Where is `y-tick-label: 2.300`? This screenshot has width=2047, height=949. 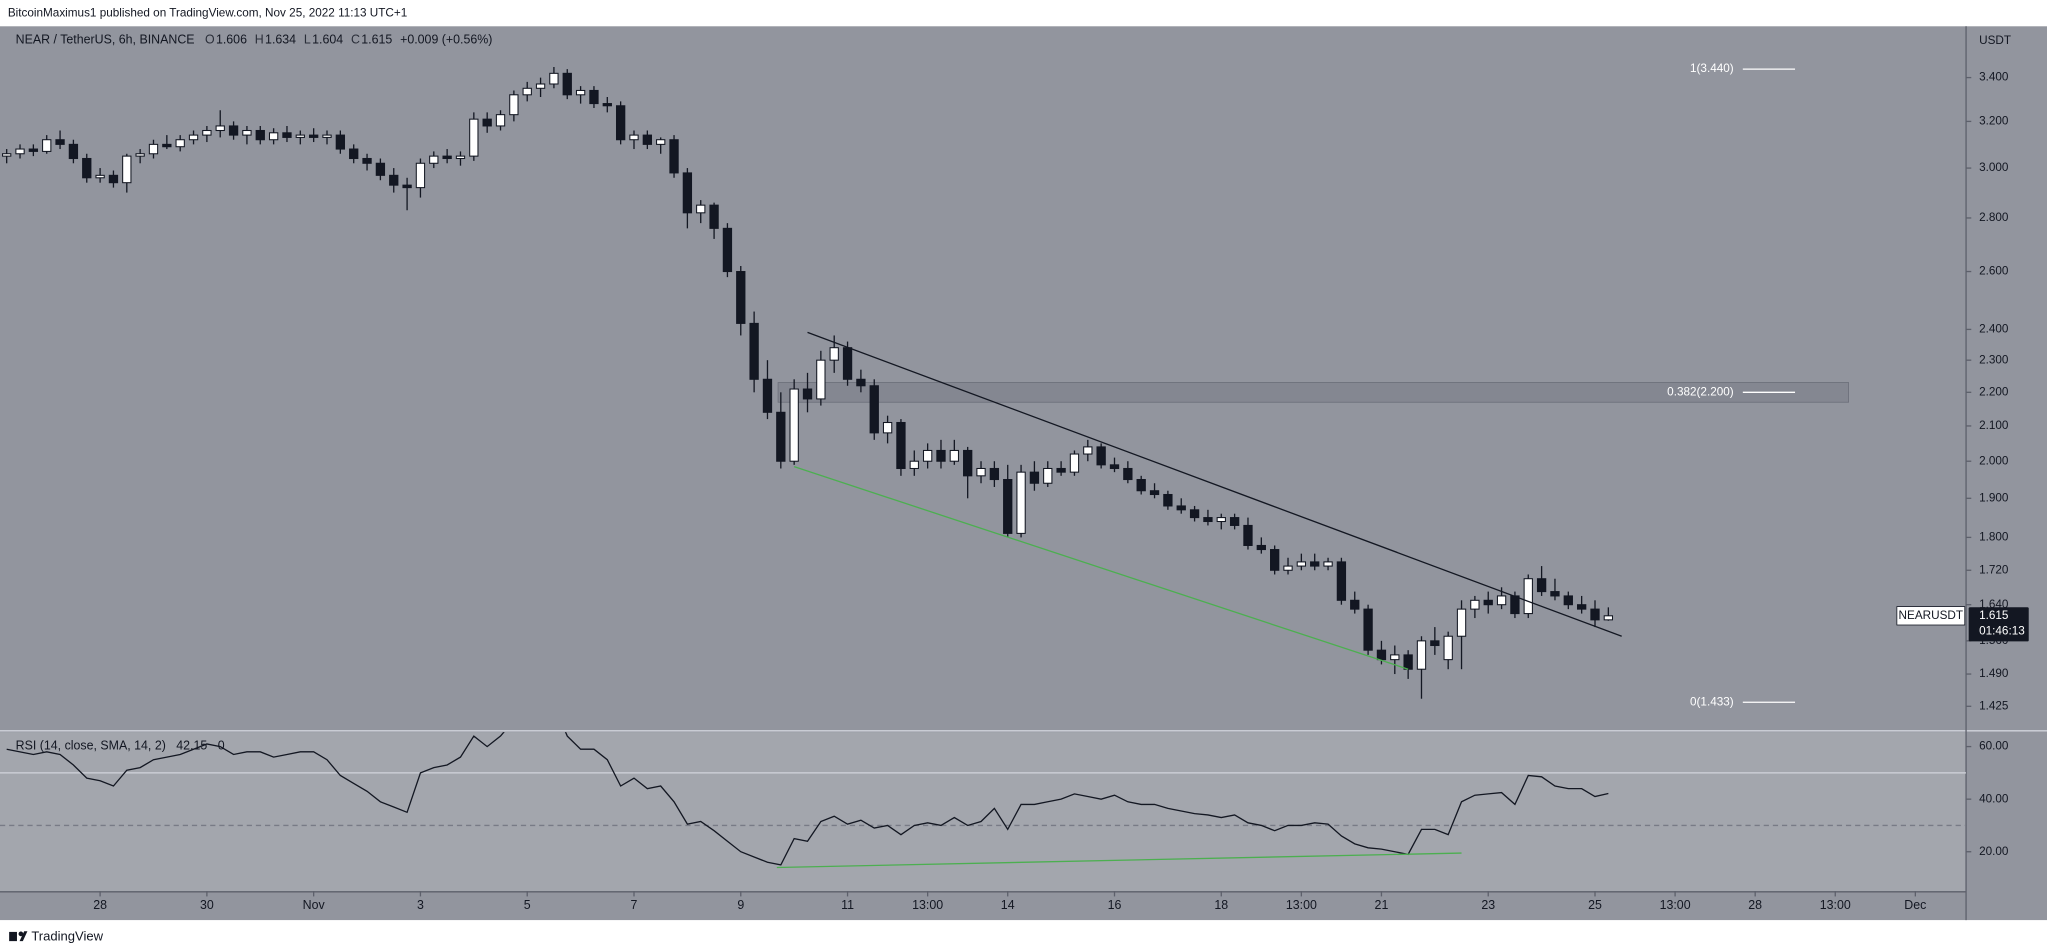 y-tick-label: 2.300 is located at coordinates (1994, 359).